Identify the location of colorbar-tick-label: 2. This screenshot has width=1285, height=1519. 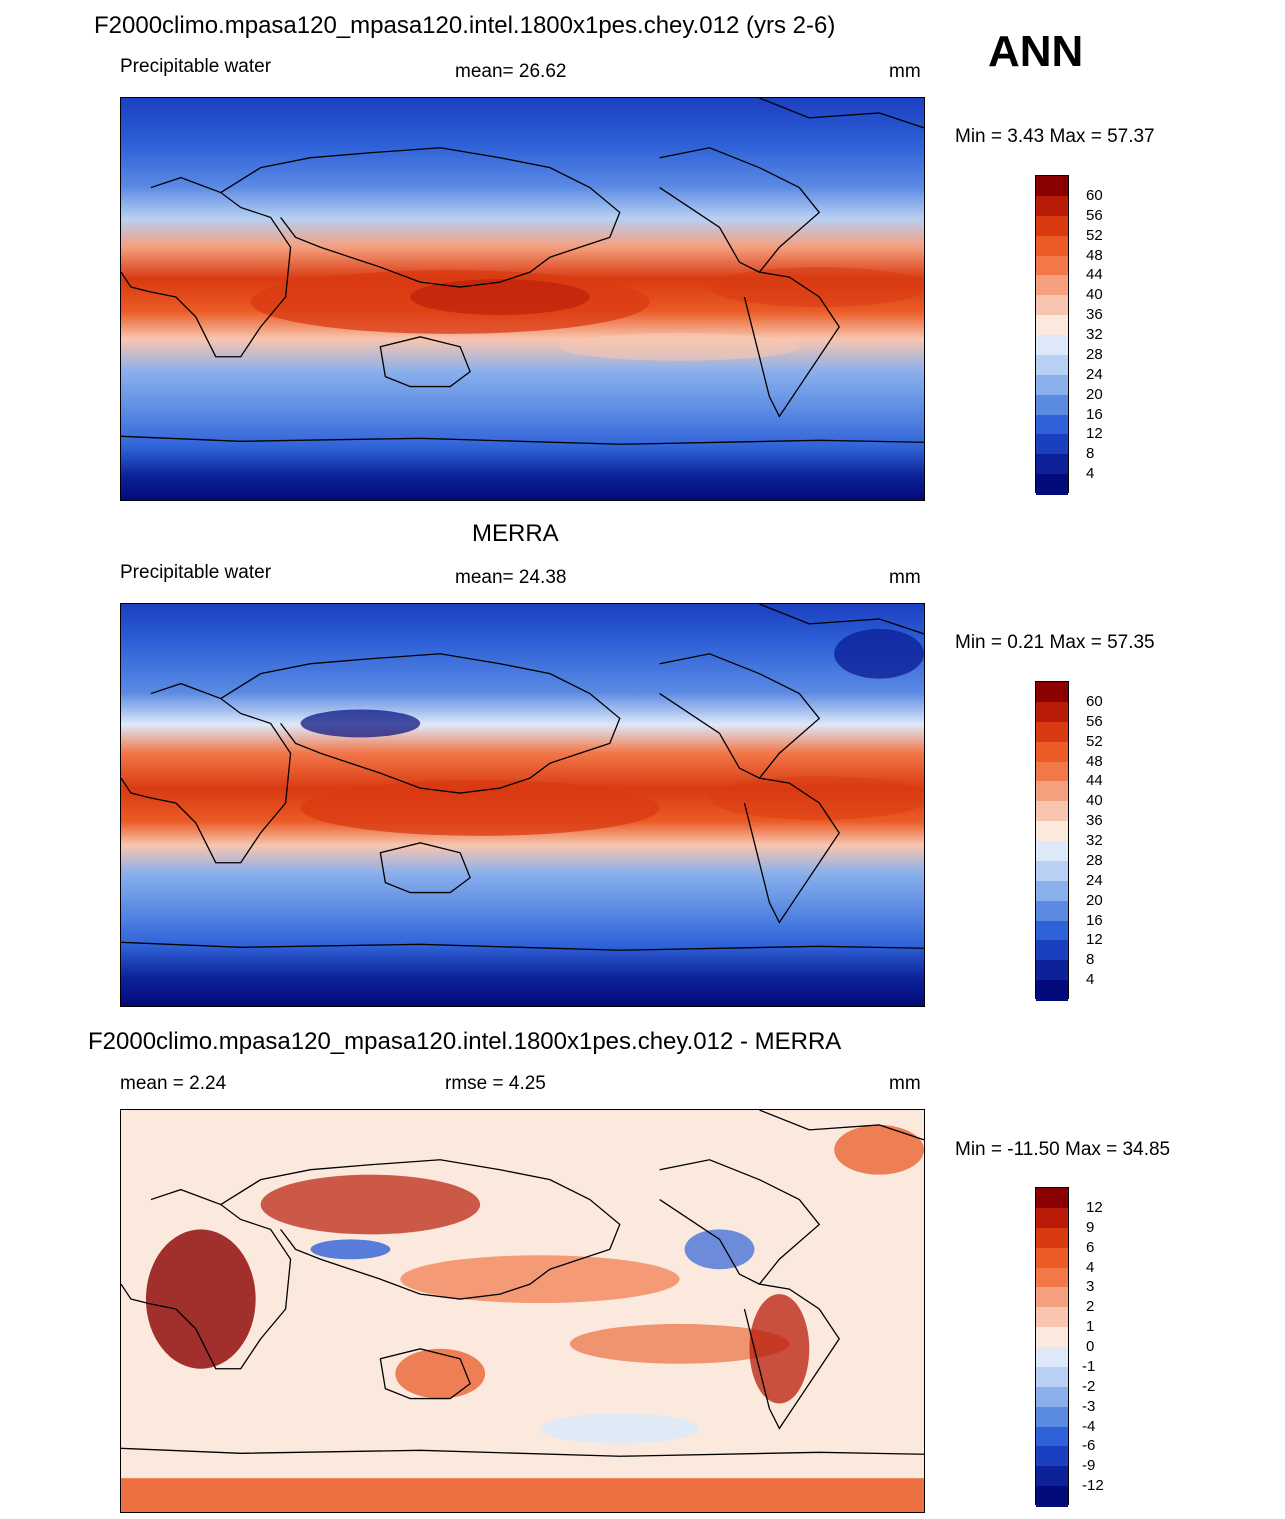
(1090, 1307).